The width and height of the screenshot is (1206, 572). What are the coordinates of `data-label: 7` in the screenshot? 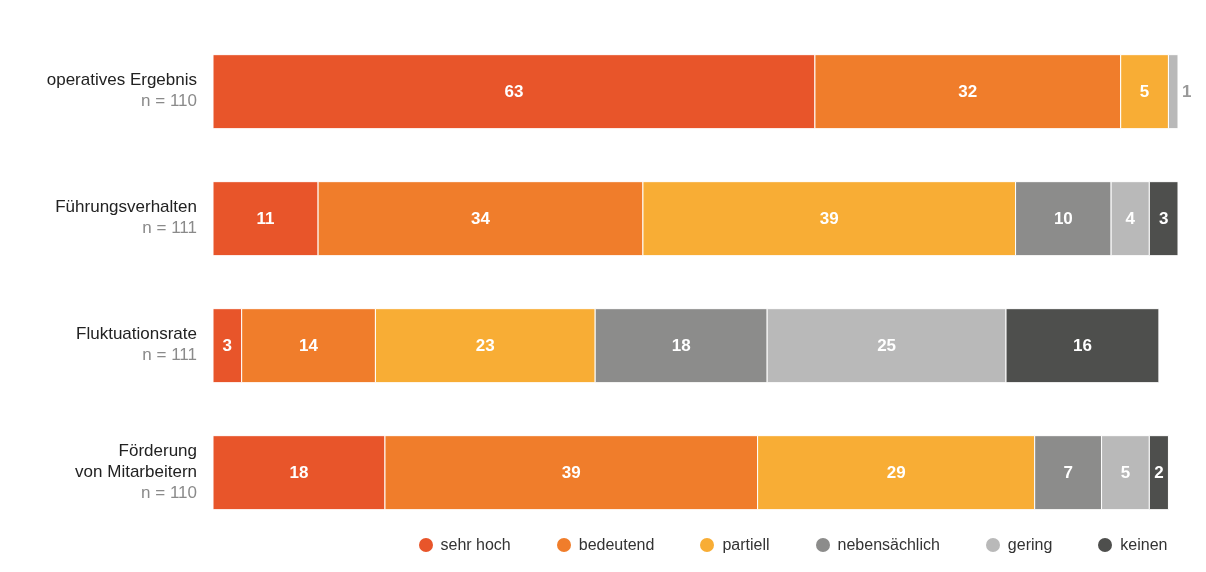 It's located at (1068, 473).